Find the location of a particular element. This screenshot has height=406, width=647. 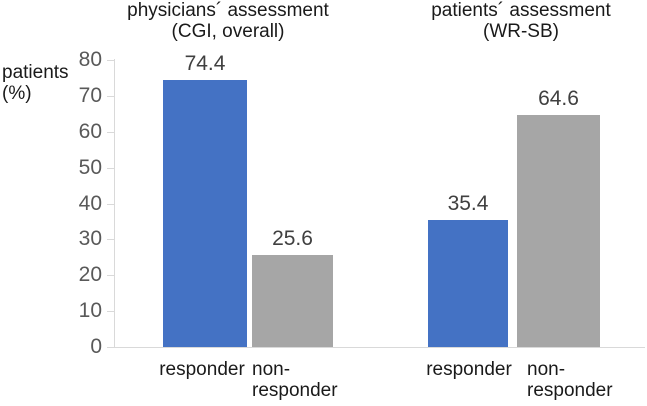

y-axis-line is located at coordinates (114, 203).